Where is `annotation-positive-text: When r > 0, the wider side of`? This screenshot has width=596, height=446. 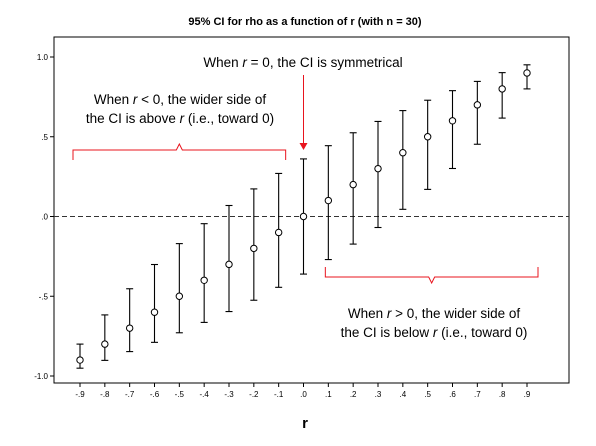
annotation-positive-text: When r > 0, the wider side of is located at coordinates (434, 313).